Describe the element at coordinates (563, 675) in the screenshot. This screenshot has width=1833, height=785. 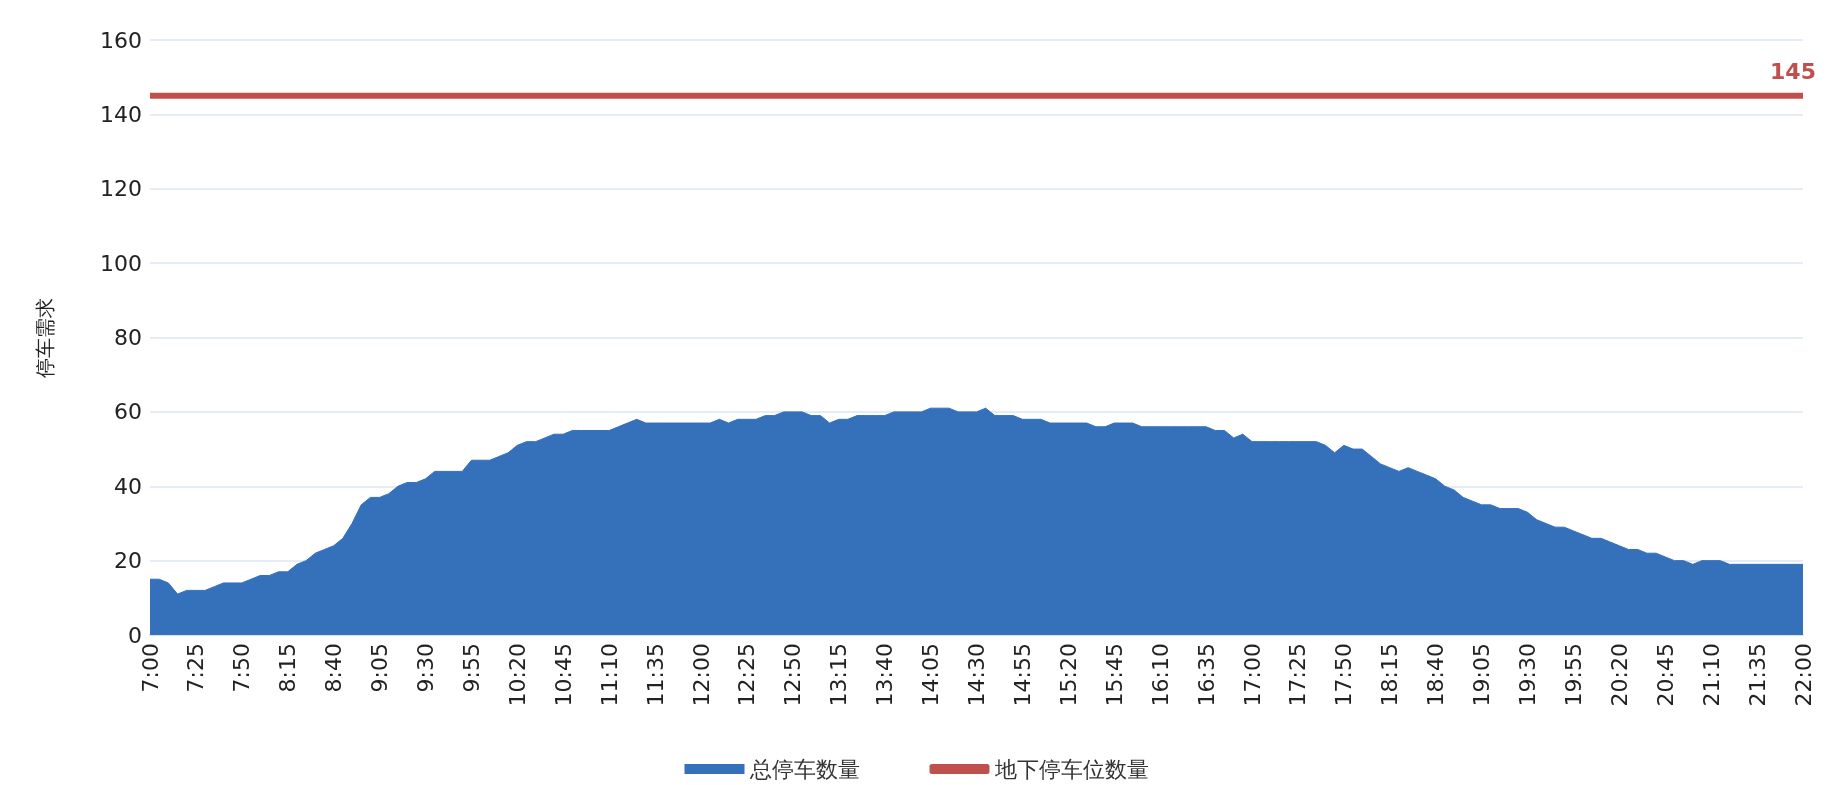
I see `x-tick-label: 10:45` at that location.